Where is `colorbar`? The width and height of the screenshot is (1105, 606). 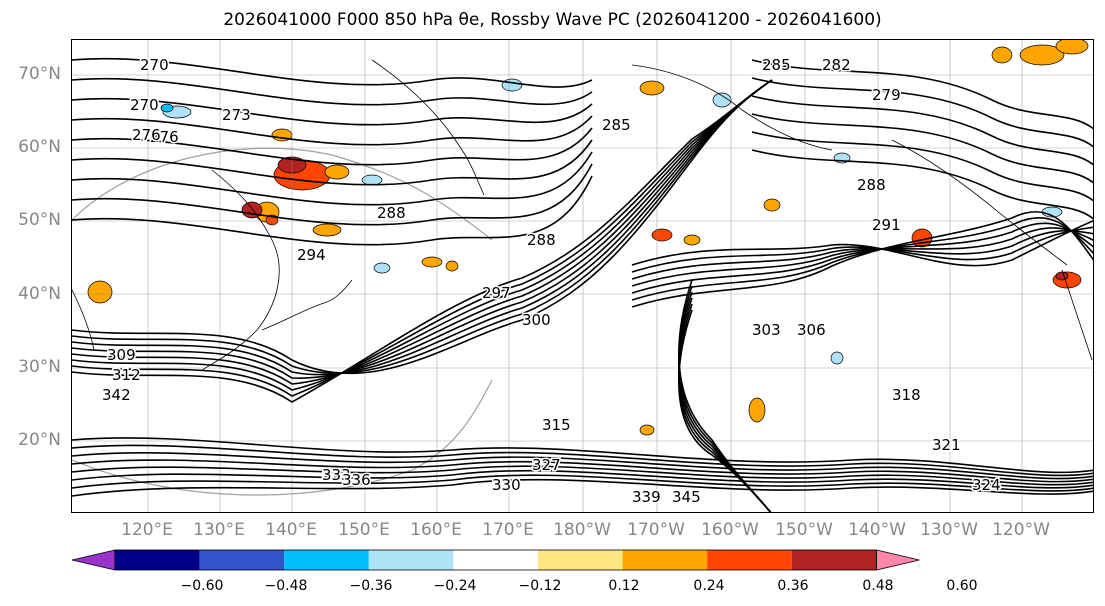
colorbar is located at coordinates (495, 560).